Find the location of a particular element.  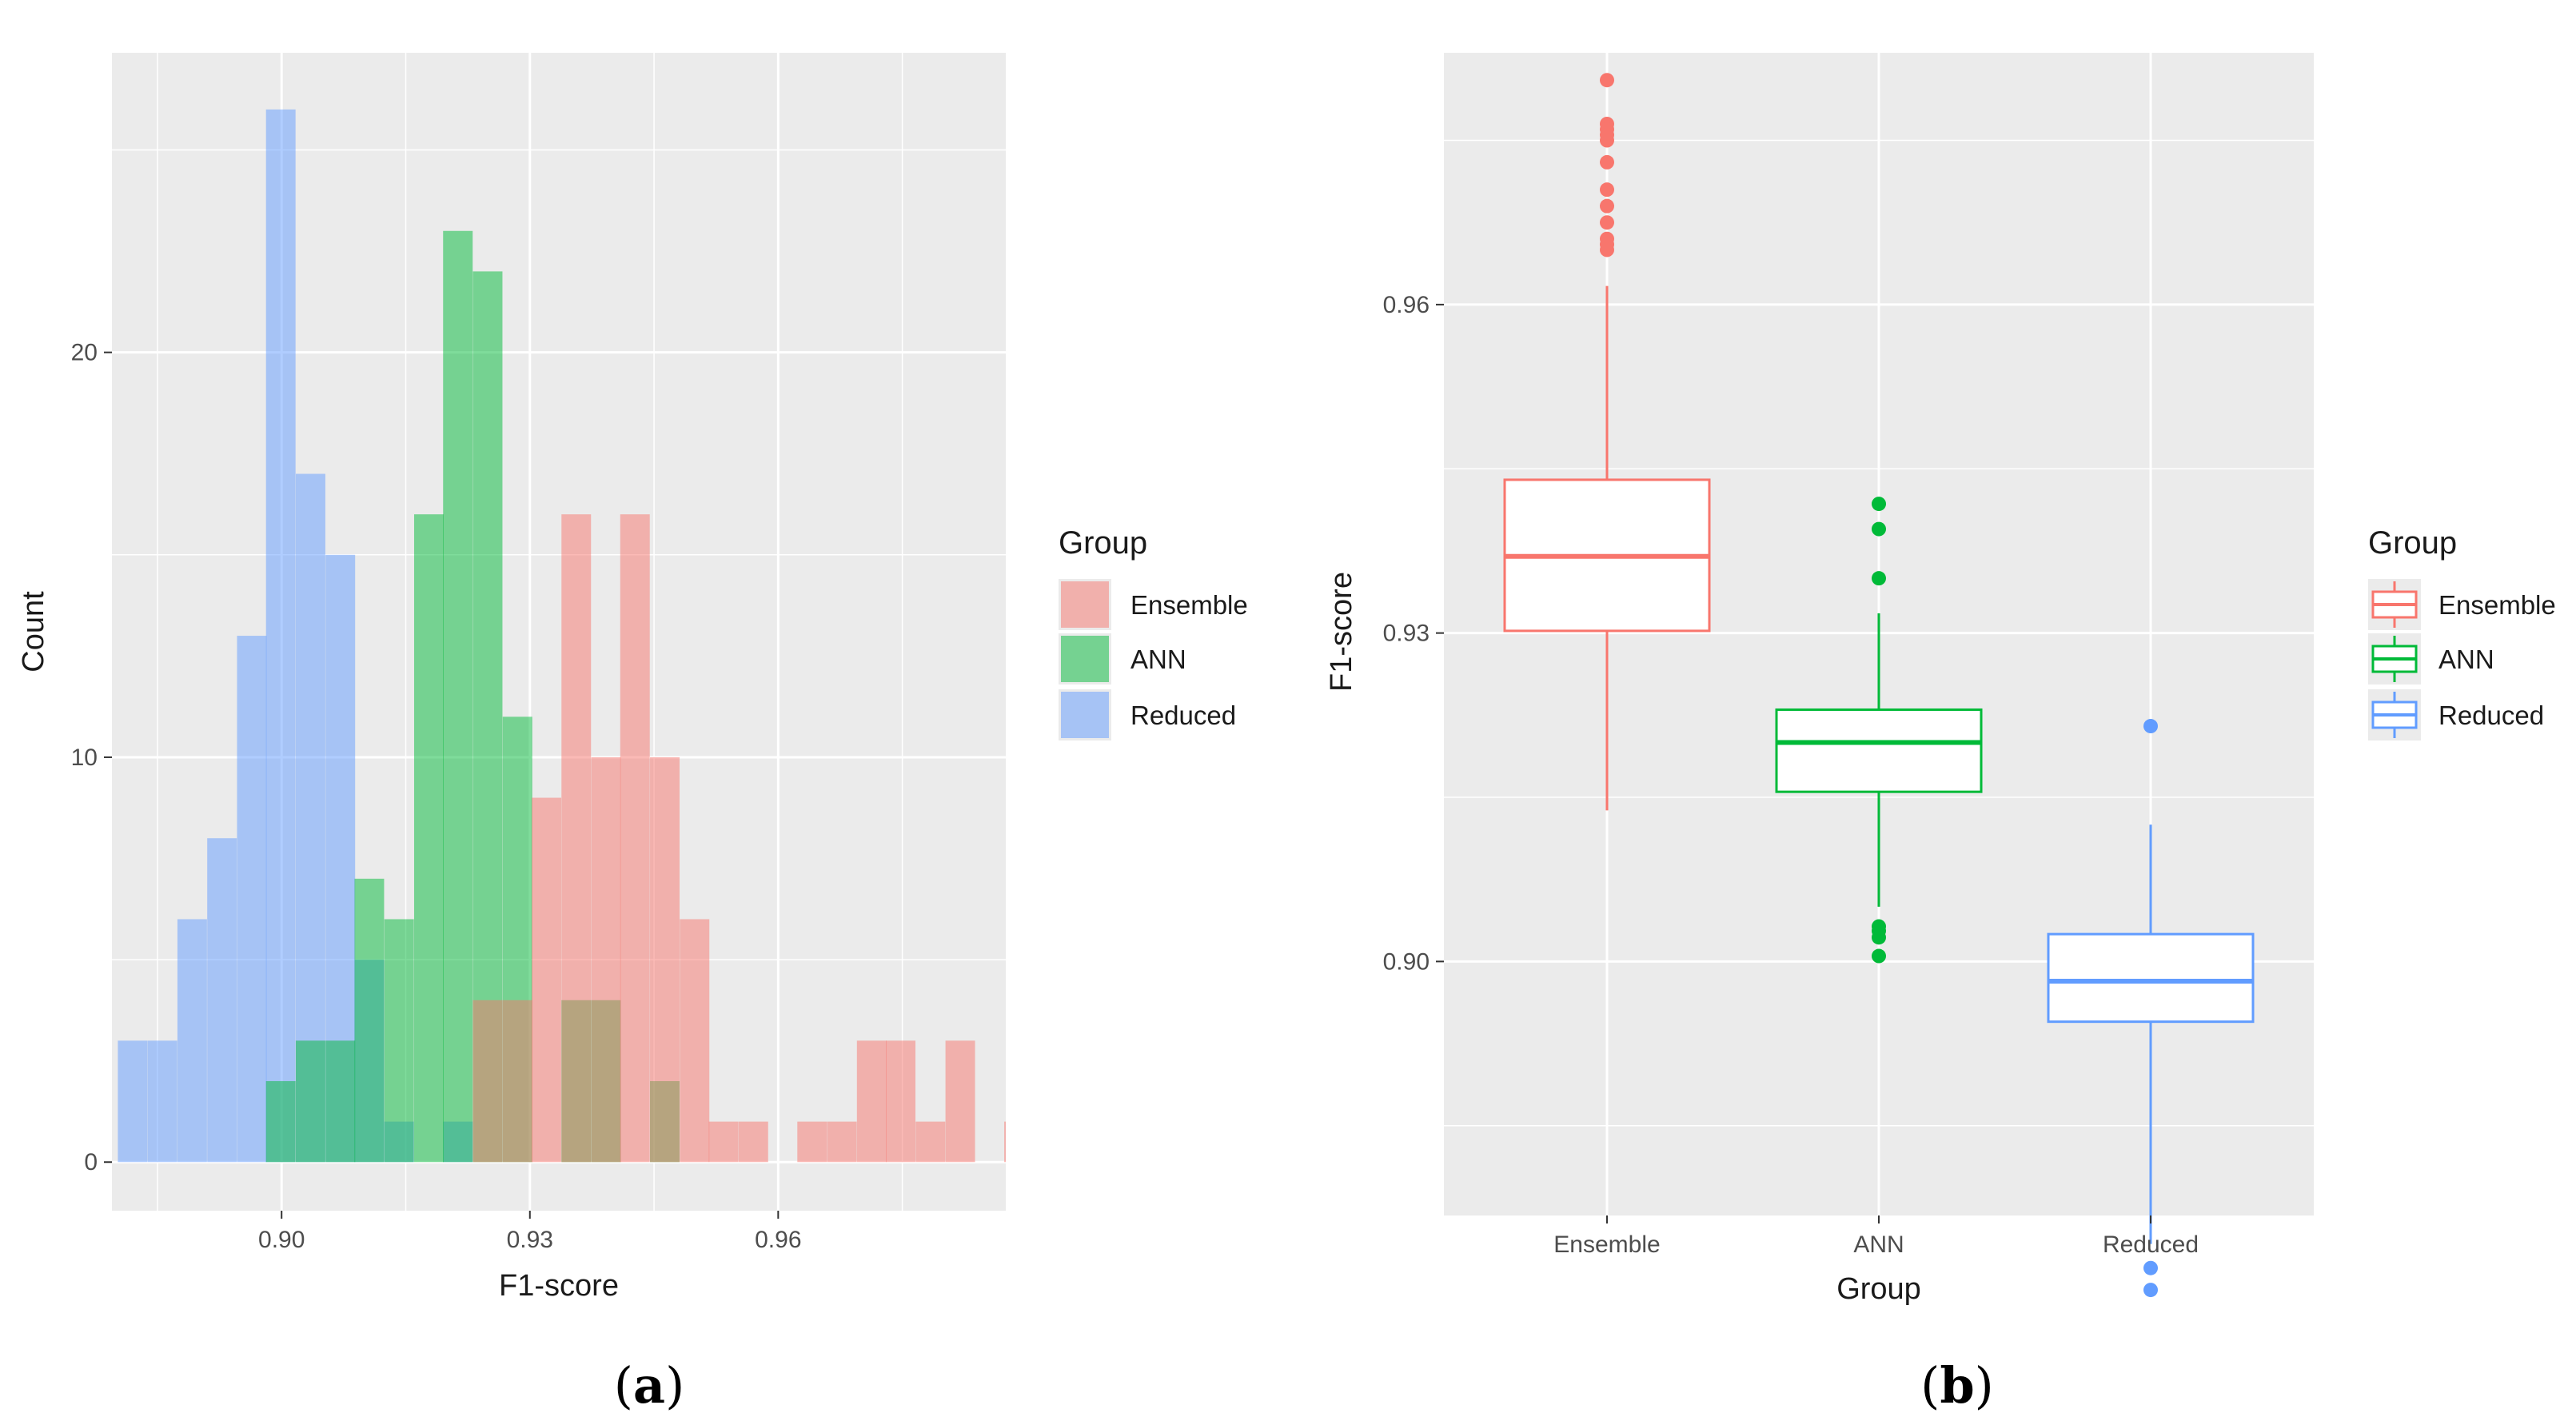

boxplot-group-ann is located at coordinates (1879, 730).